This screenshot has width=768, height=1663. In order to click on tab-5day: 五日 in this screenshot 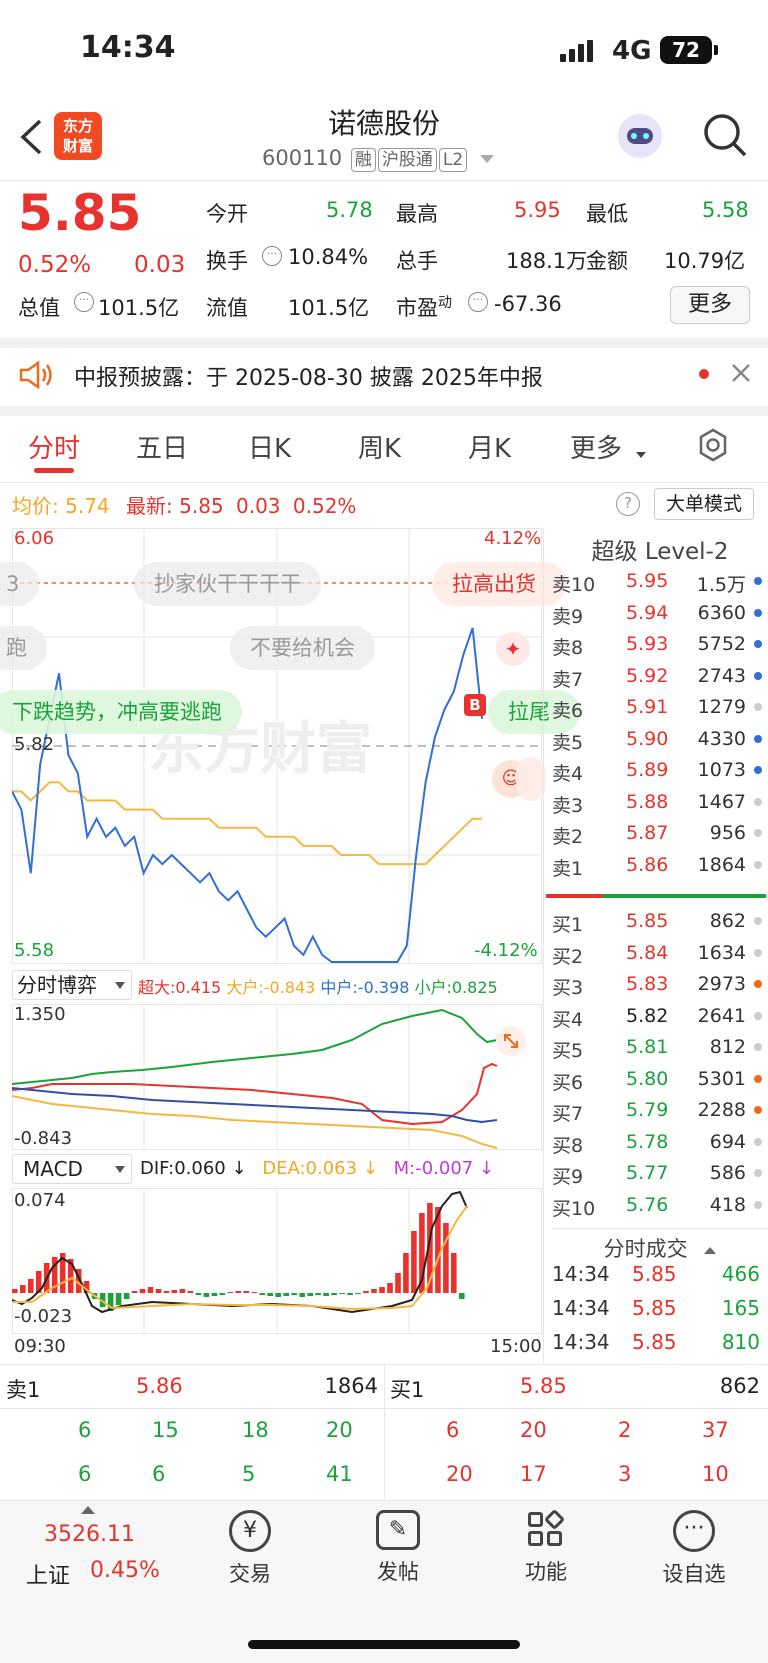, I will do `click(162, 449)`.